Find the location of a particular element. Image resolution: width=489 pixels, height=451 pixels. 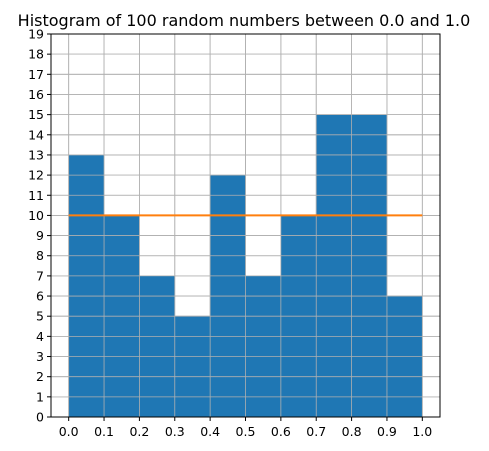

y-tick-label: 5 is located at coordinates (40, 316).